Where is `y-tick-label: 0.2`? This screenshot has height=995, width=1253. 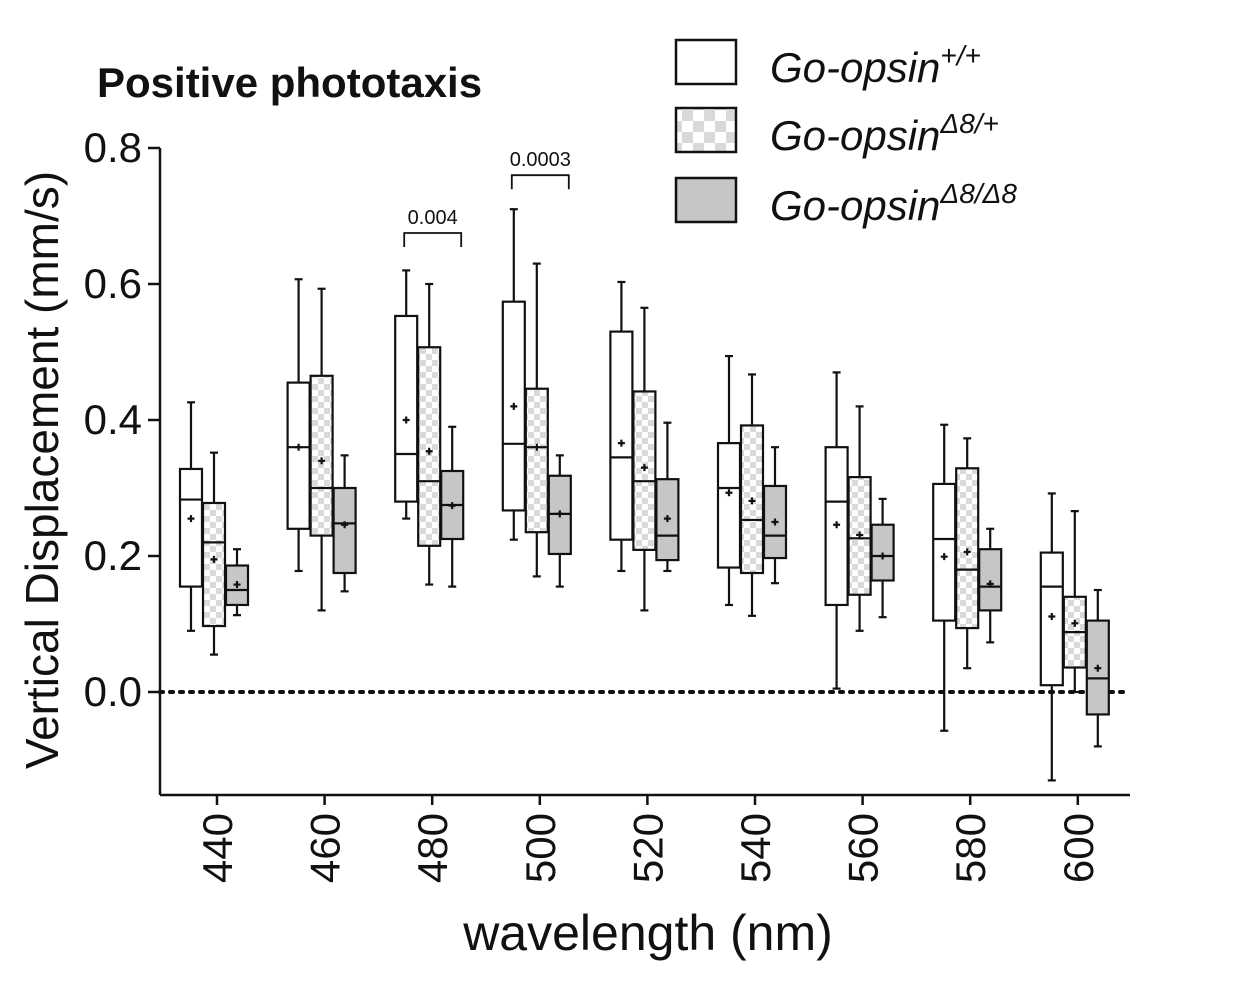 y-tick-label: 0.2 is located at coordinates (113, 555).